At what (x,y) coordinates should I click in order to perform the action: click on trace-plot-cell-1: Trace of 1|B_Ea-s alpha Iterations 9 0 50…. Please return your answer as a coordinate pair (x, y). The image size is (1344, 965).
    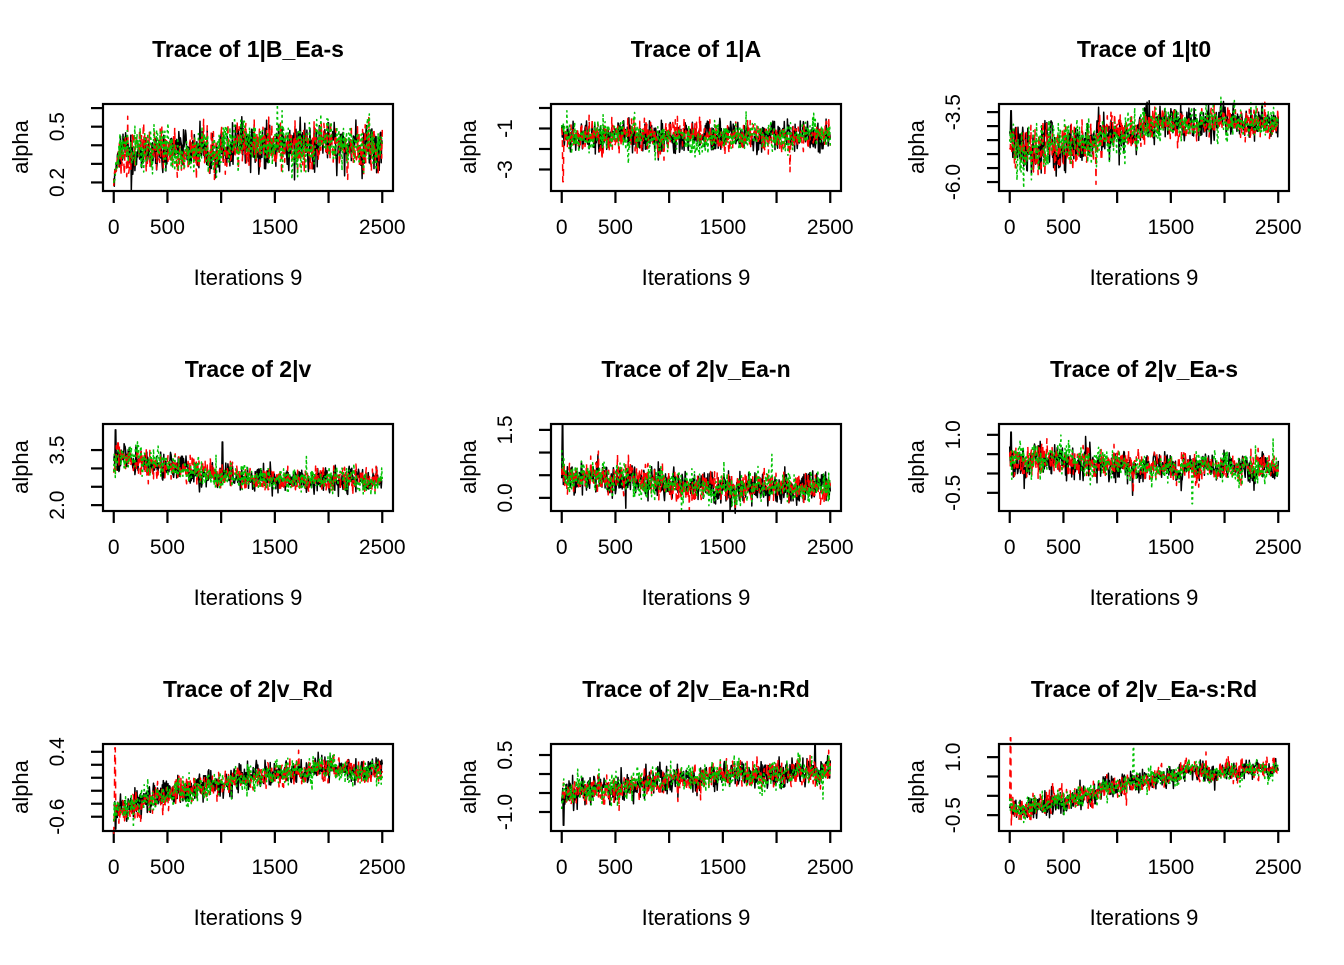
    Looking at the image, I should click on (224, 160).